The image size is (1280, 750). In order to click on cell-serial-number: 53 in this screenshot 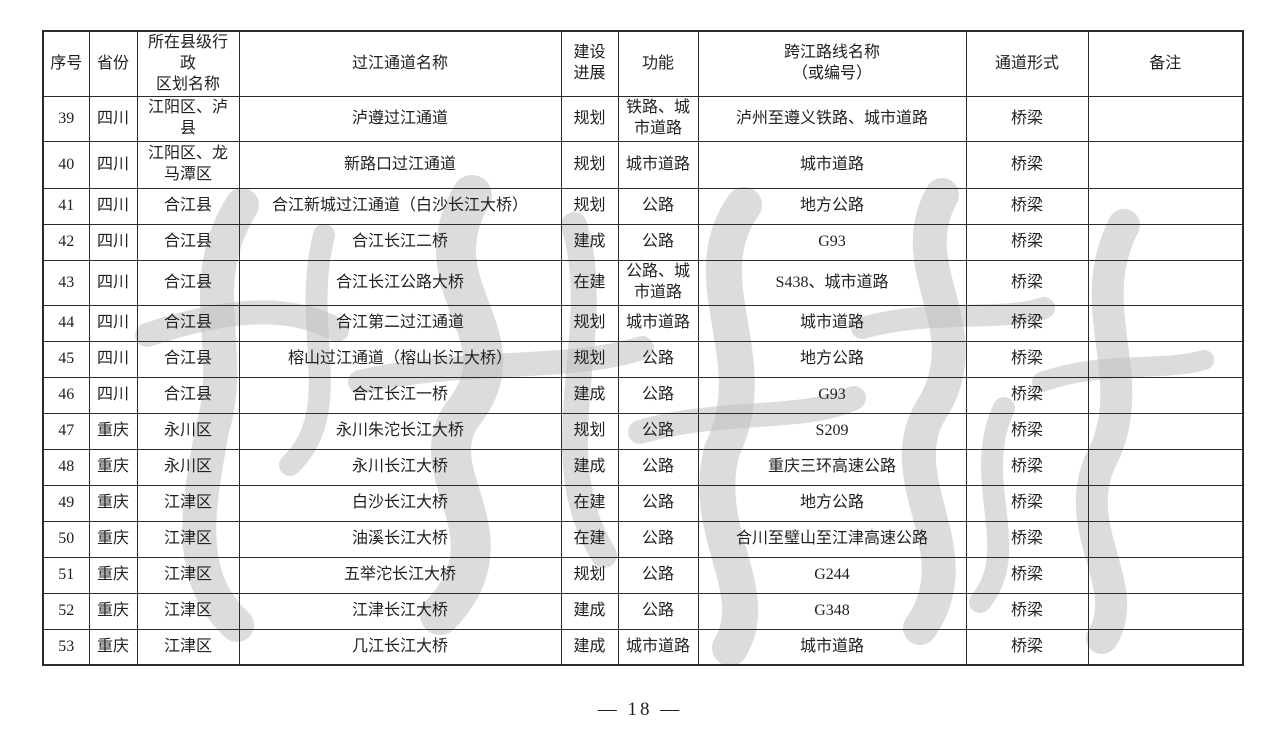, I will do `click(66, 647)`.